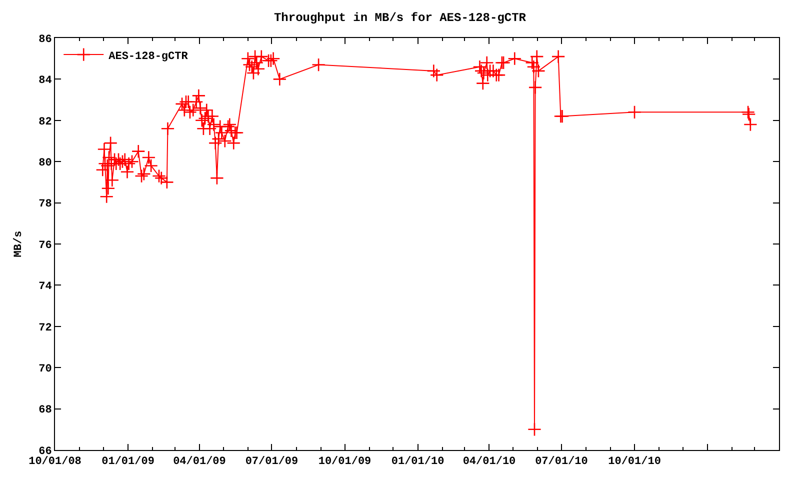 Image resolution: width=800 pixels, height=480 pixels. I want to click on y-tick-label: 74, so click(45, 287).